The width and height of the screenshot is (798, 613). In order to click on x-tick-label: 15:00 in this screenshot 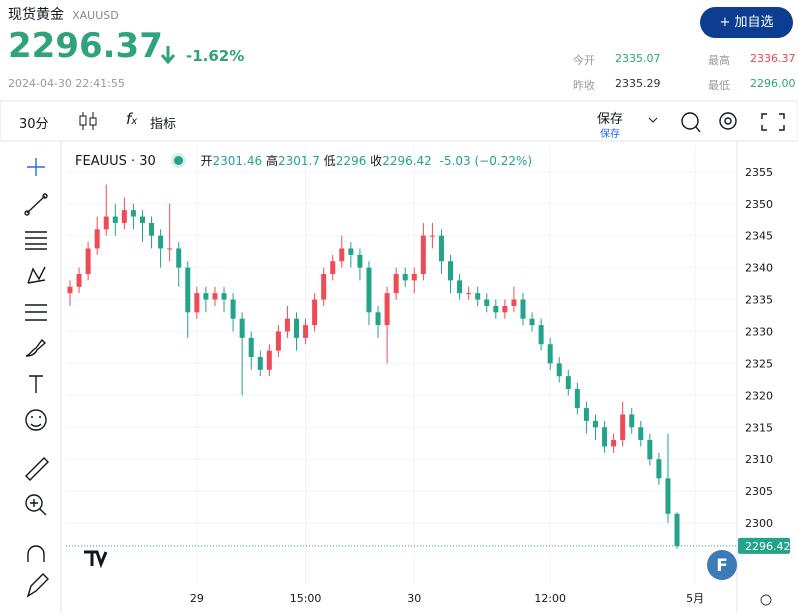, I will do `click(306, 598)`.